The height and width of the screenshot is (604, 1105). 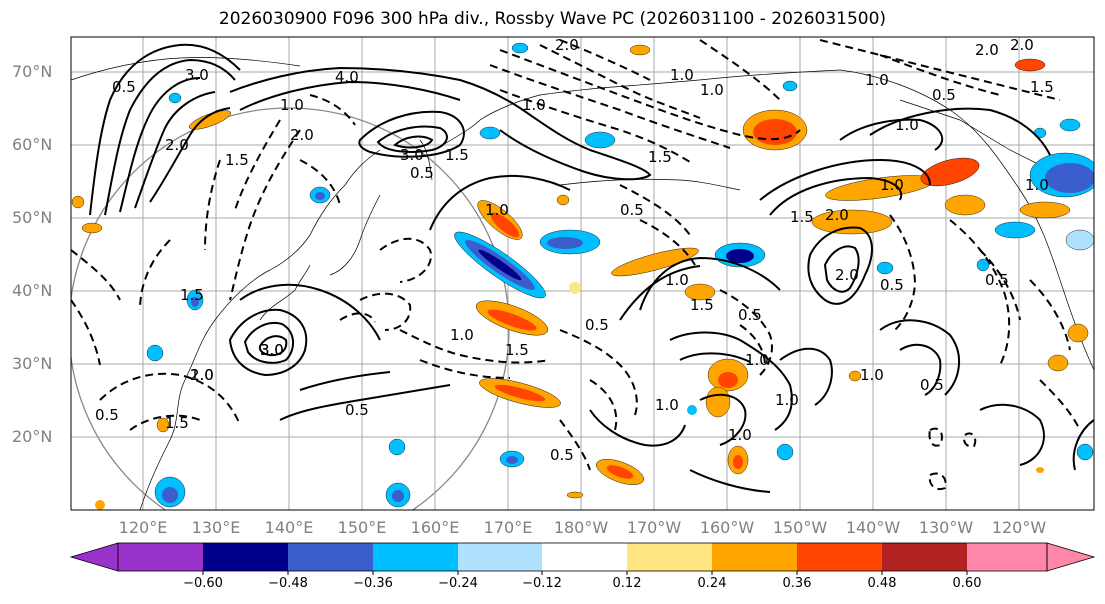 What do you see at coordinates (203, 583) in the screenshot?
I see `colorbar-tick-label: −0.60` at bounding box center [203, 583].